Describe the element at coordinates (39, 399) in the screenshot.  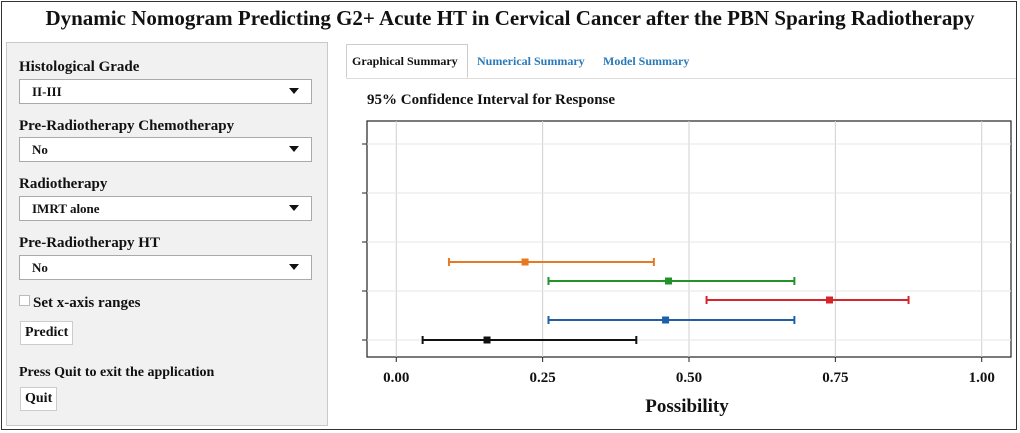
I see `quit-button: Quit` at that location.